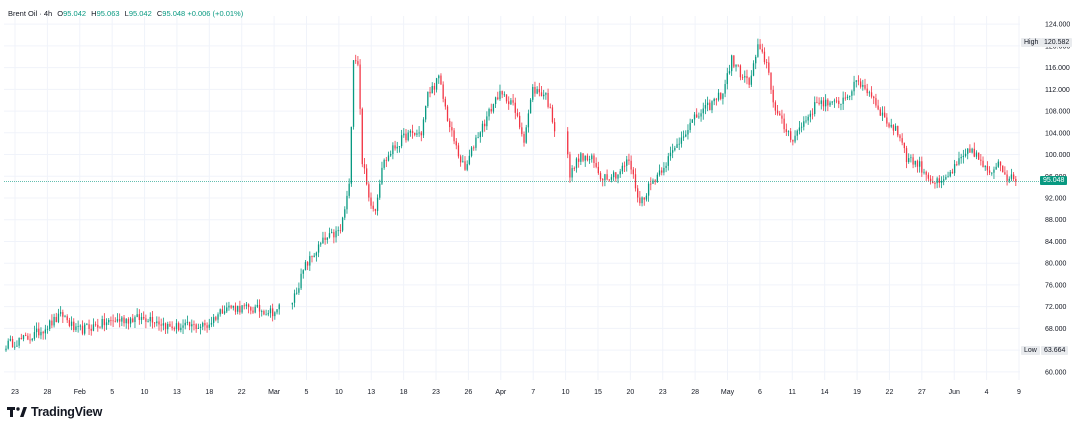 Image resolution: width=1080 pixels, height=437 pixels. I want to click on x-tick-label: 9, so click(1019, 392).